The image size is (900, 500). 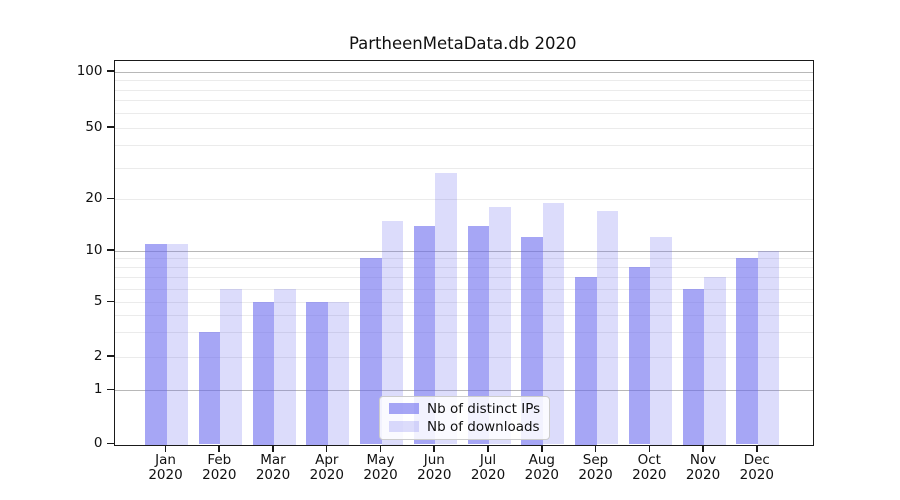 What do you see at coordinates (703, 467) in the screenshot?
I see `x-tick-label-nov: Nov 2020` at bounding box center [703, 467].